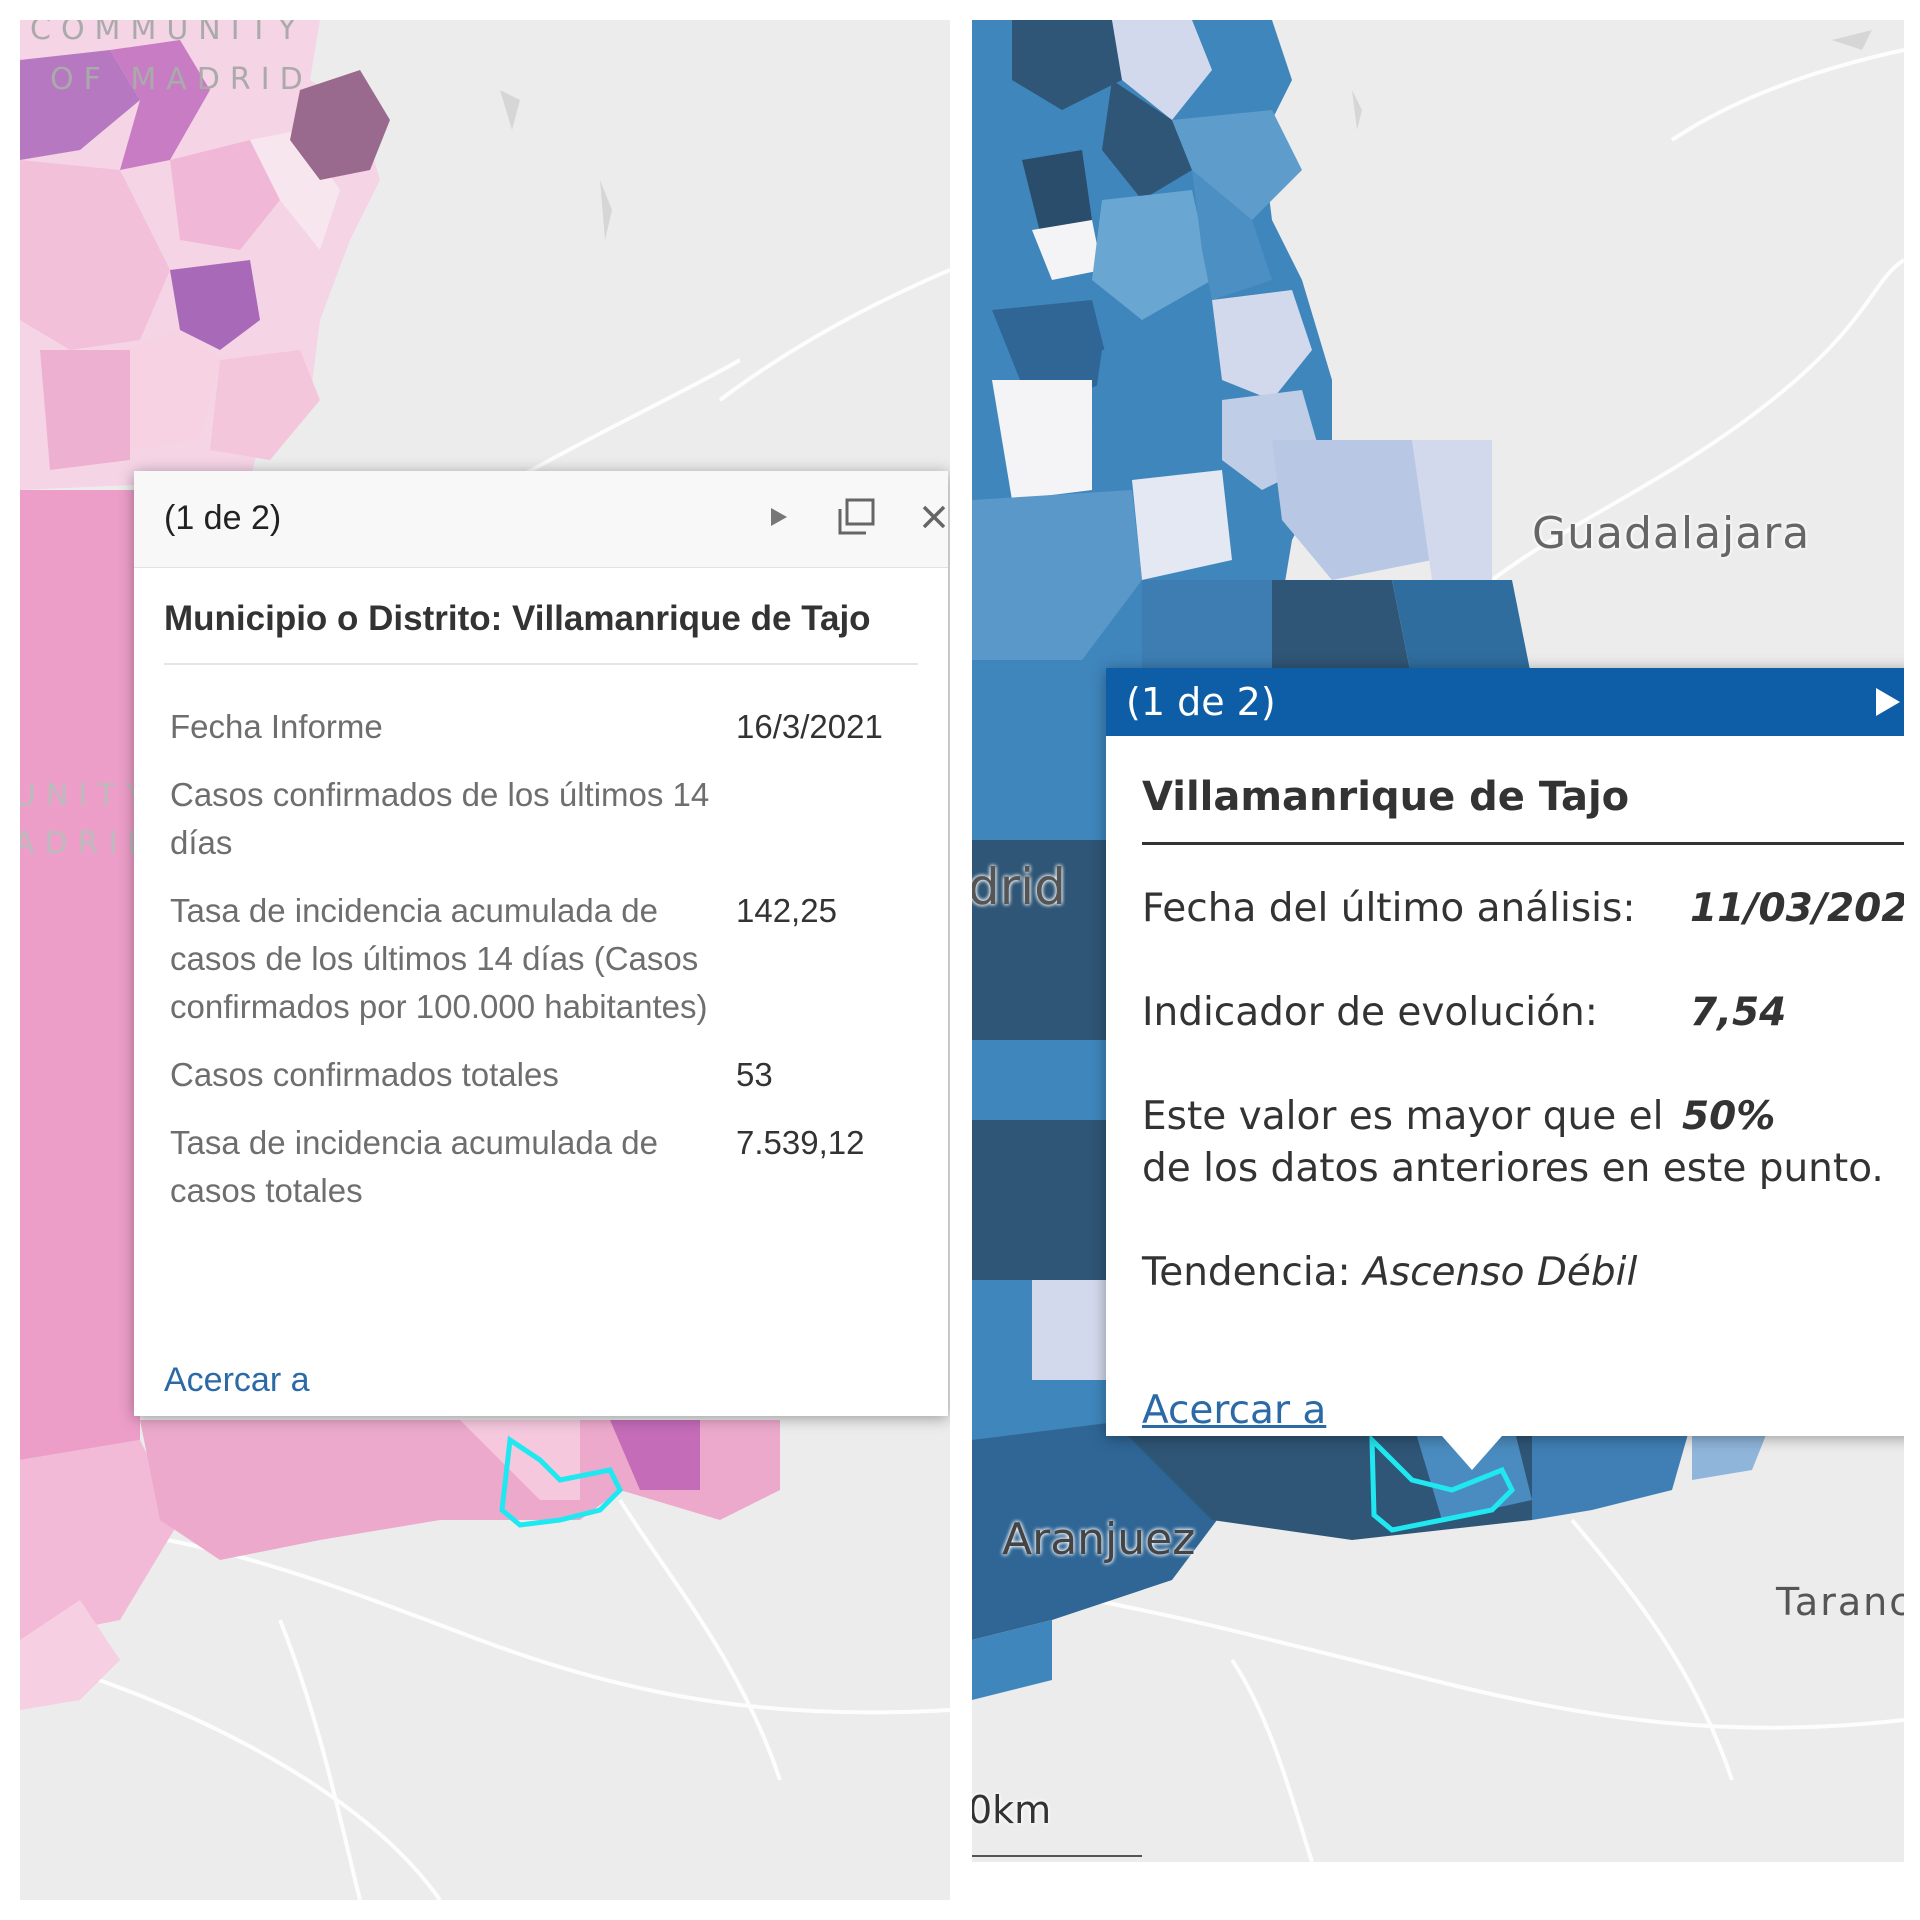 Image resolution: width=1920 pixels, height=1920 pixels. What do you see at coordinates (90, 843) in the screenshot?
I see `map-label-adrid: ADRID` at bounding box center [90, 843].